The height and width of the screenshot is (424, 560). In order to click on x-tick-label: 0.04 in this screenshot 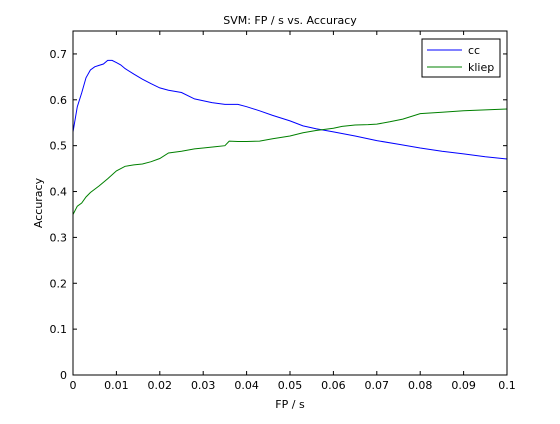, I will do `click(246, 385)`.